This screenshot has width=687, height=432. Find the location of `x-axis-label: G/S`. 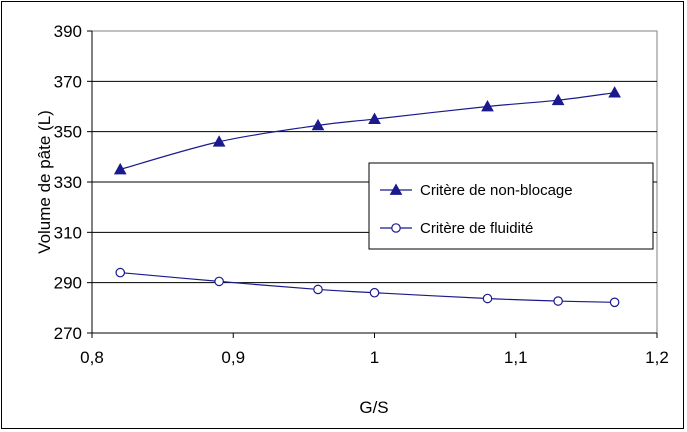

x-axis-label: G/S is located at coordinates (373, 407).